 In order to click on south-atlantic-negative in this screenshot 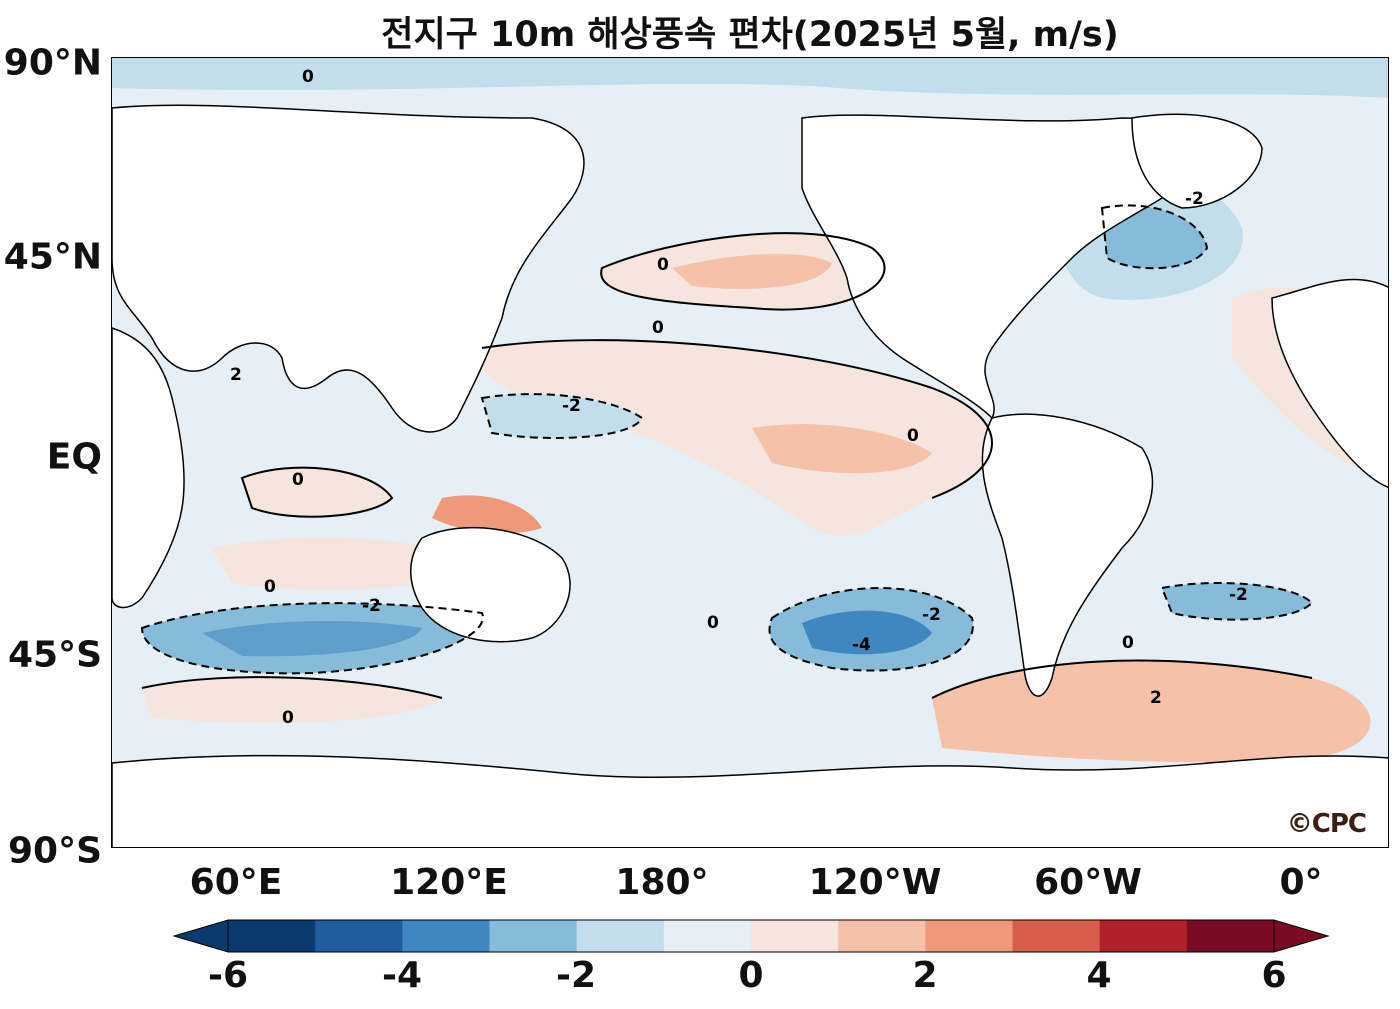, I will do `click(1237, 601)`.